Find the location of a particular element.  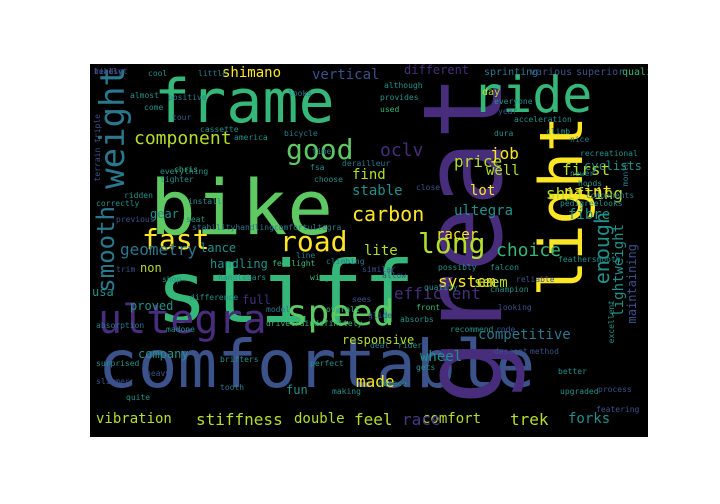

word: system is located at coordinates (467, 281).